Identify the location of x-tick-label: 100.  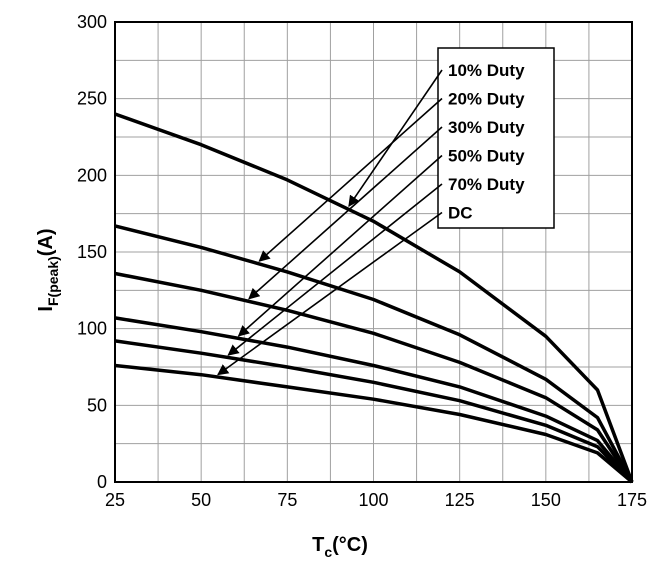
(373, 500).